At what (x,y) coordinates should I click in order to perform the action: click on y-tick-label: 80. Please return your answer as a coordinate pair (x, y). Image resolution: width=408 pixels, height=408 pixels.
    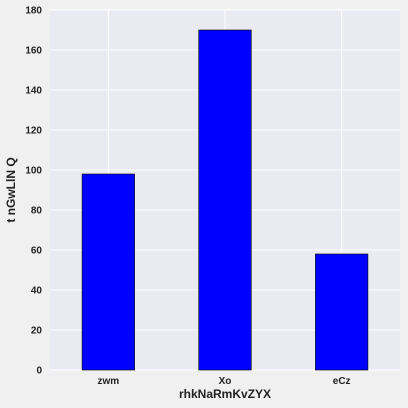
    Looking at the image, I should click on (37, 211).